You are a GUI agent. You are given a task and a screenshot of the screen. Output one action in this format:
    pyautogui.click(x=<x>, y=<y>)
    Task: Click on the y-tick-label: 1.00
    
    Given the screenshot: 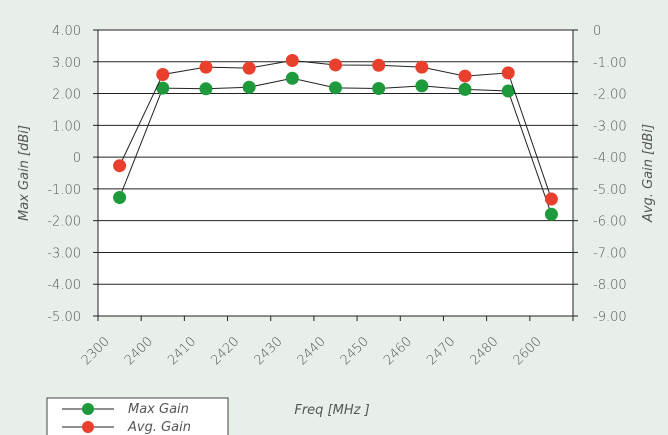 What is the action you would take?
    pyautogui.click(x=66, y=126)
    